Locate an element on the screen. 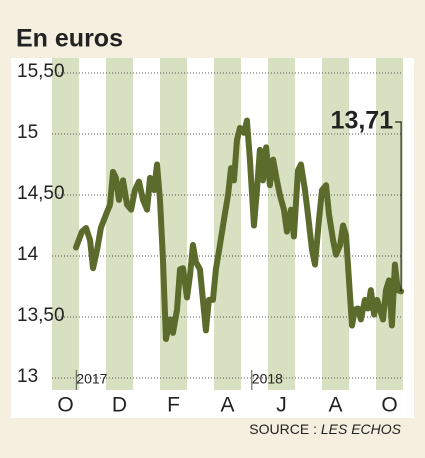 The height and width of the screenshot is (458, 425). x-tick-label: J is located at coordinates (281, 405).